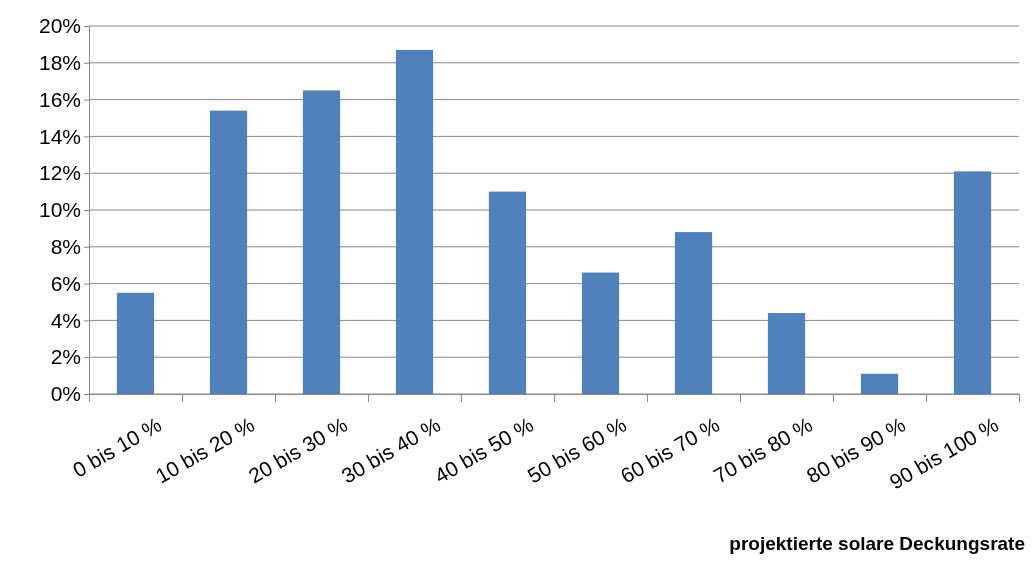 Image resolution: width=1033 pixels, height=570 pixels. What do you see at coordinates (59, 210) in the screenshot?
I see `y-tick-label: 10%` at bounding box center [59, 210].